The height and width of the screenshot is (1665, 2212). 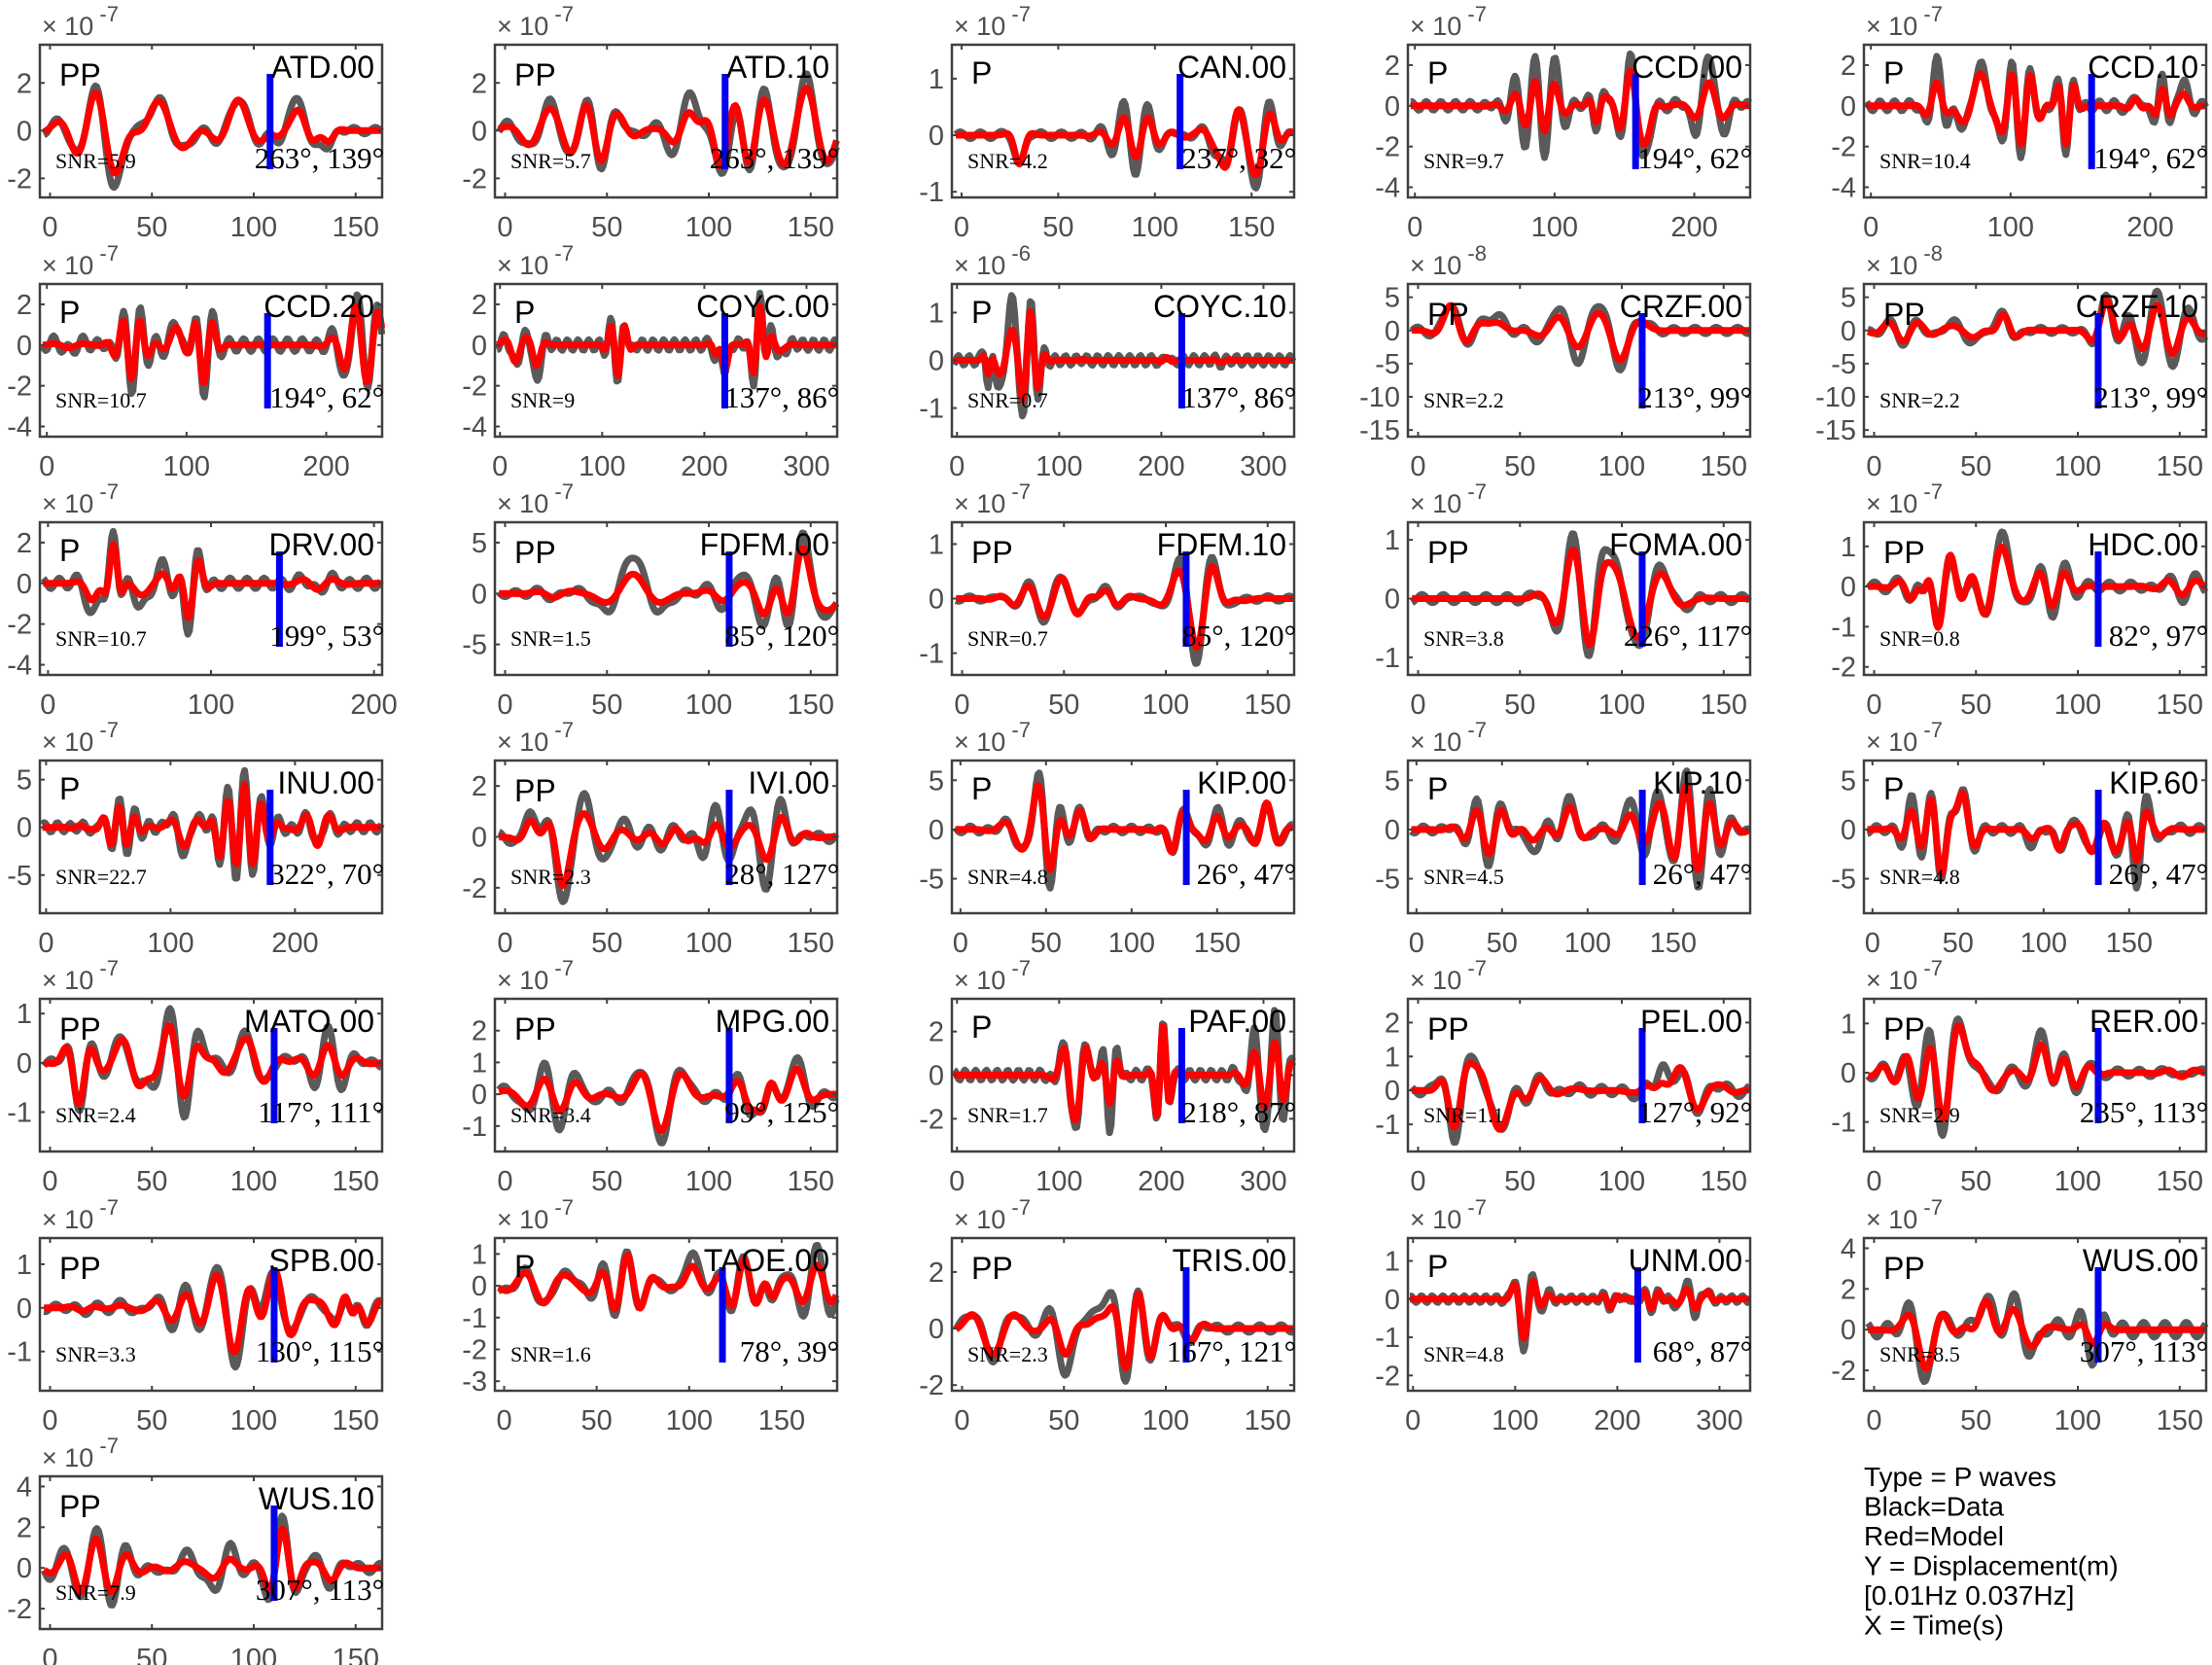 What do you see at coordinates (550, 1354) in the screenshot?
I see `snr-label: SNR=1.6` at bounding box center [550, 1354].